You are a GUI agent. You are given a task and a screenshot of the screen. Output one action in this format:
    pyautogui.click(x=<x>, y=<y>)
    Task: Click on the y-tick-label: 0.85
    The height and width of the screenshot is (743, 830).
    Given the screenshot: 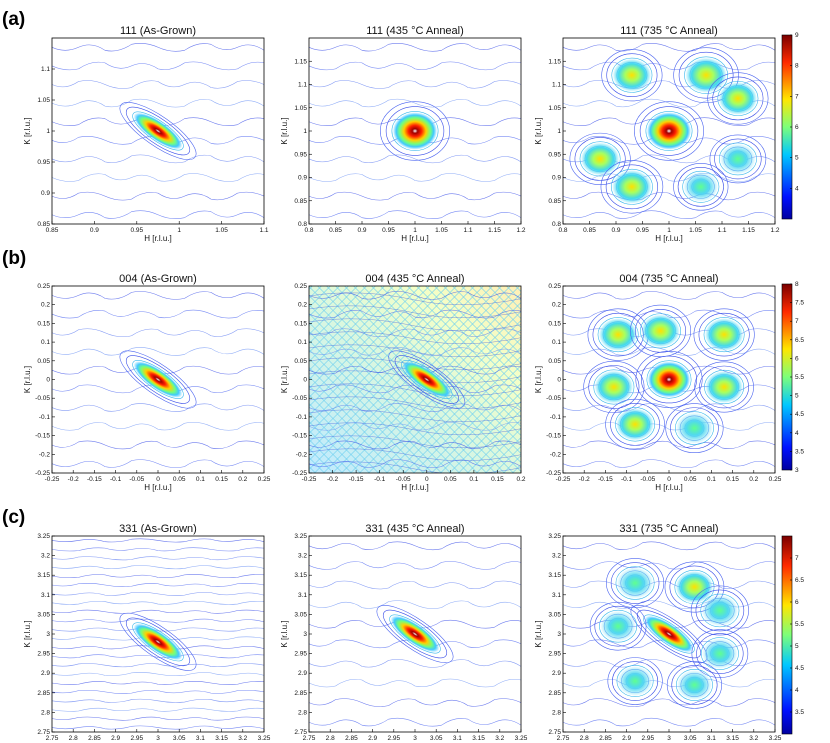 What is the action you would take?
    pyautogui.click(x=300, y=201)
    